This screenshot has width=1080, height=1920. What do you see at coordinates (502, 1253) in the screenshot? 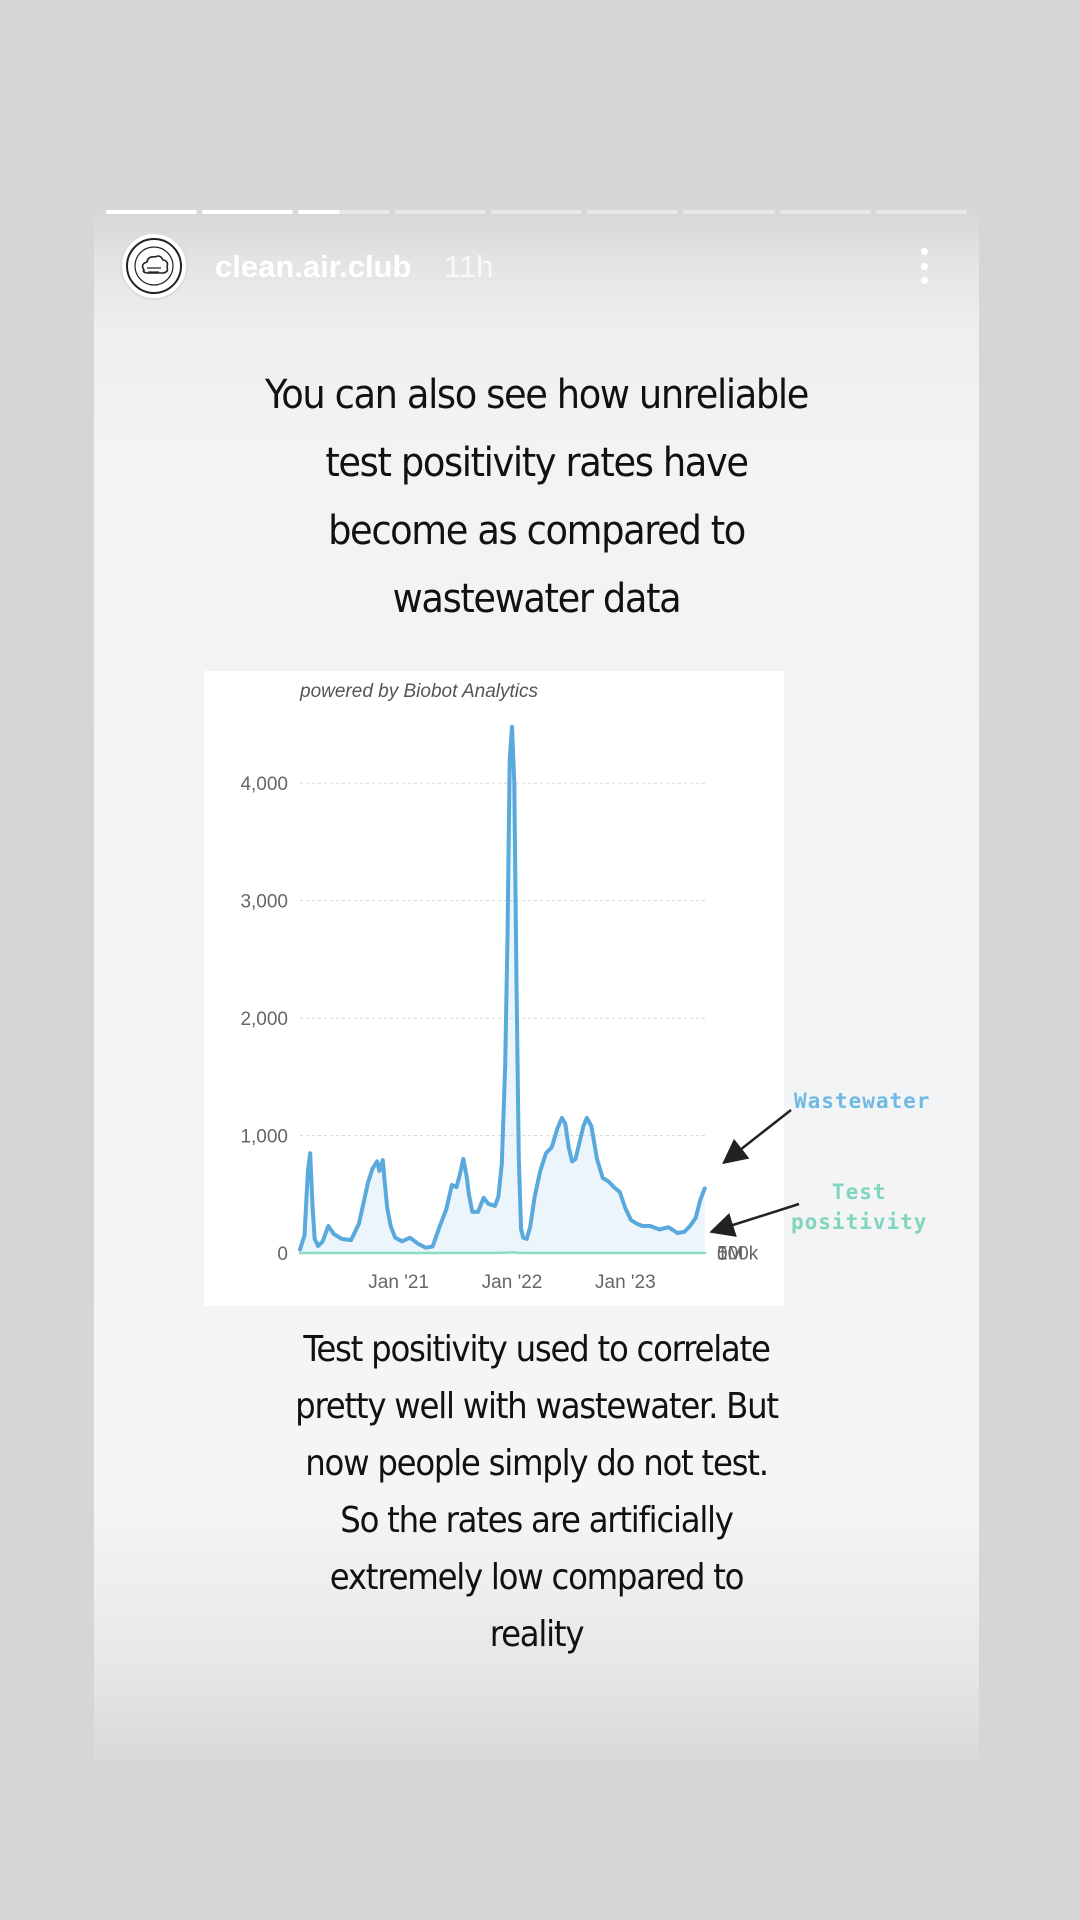
I see `test-positivity-line` at bounding box center [502, 1253].